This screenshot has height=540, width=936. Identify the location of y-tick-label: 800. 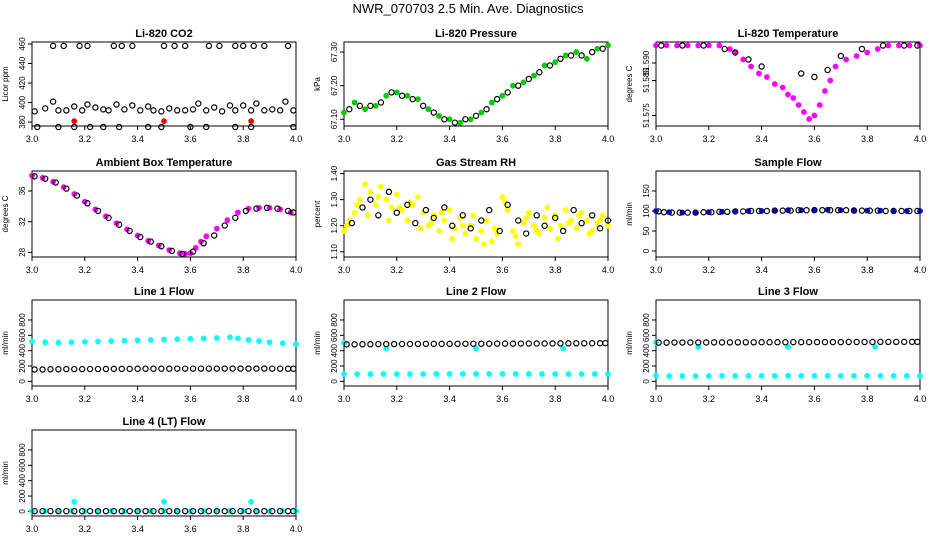
(22, 450).